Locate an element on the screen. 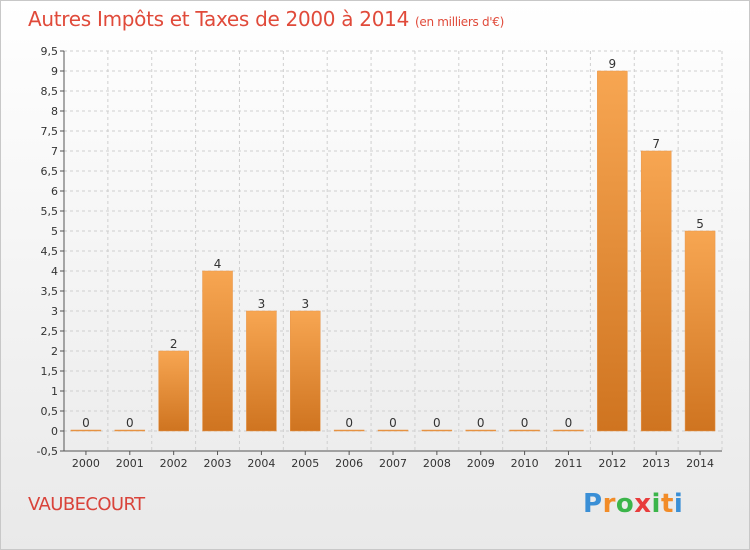 This screenshot has width=750, height=550. bar-2007 is located at coordinates (393, 430).